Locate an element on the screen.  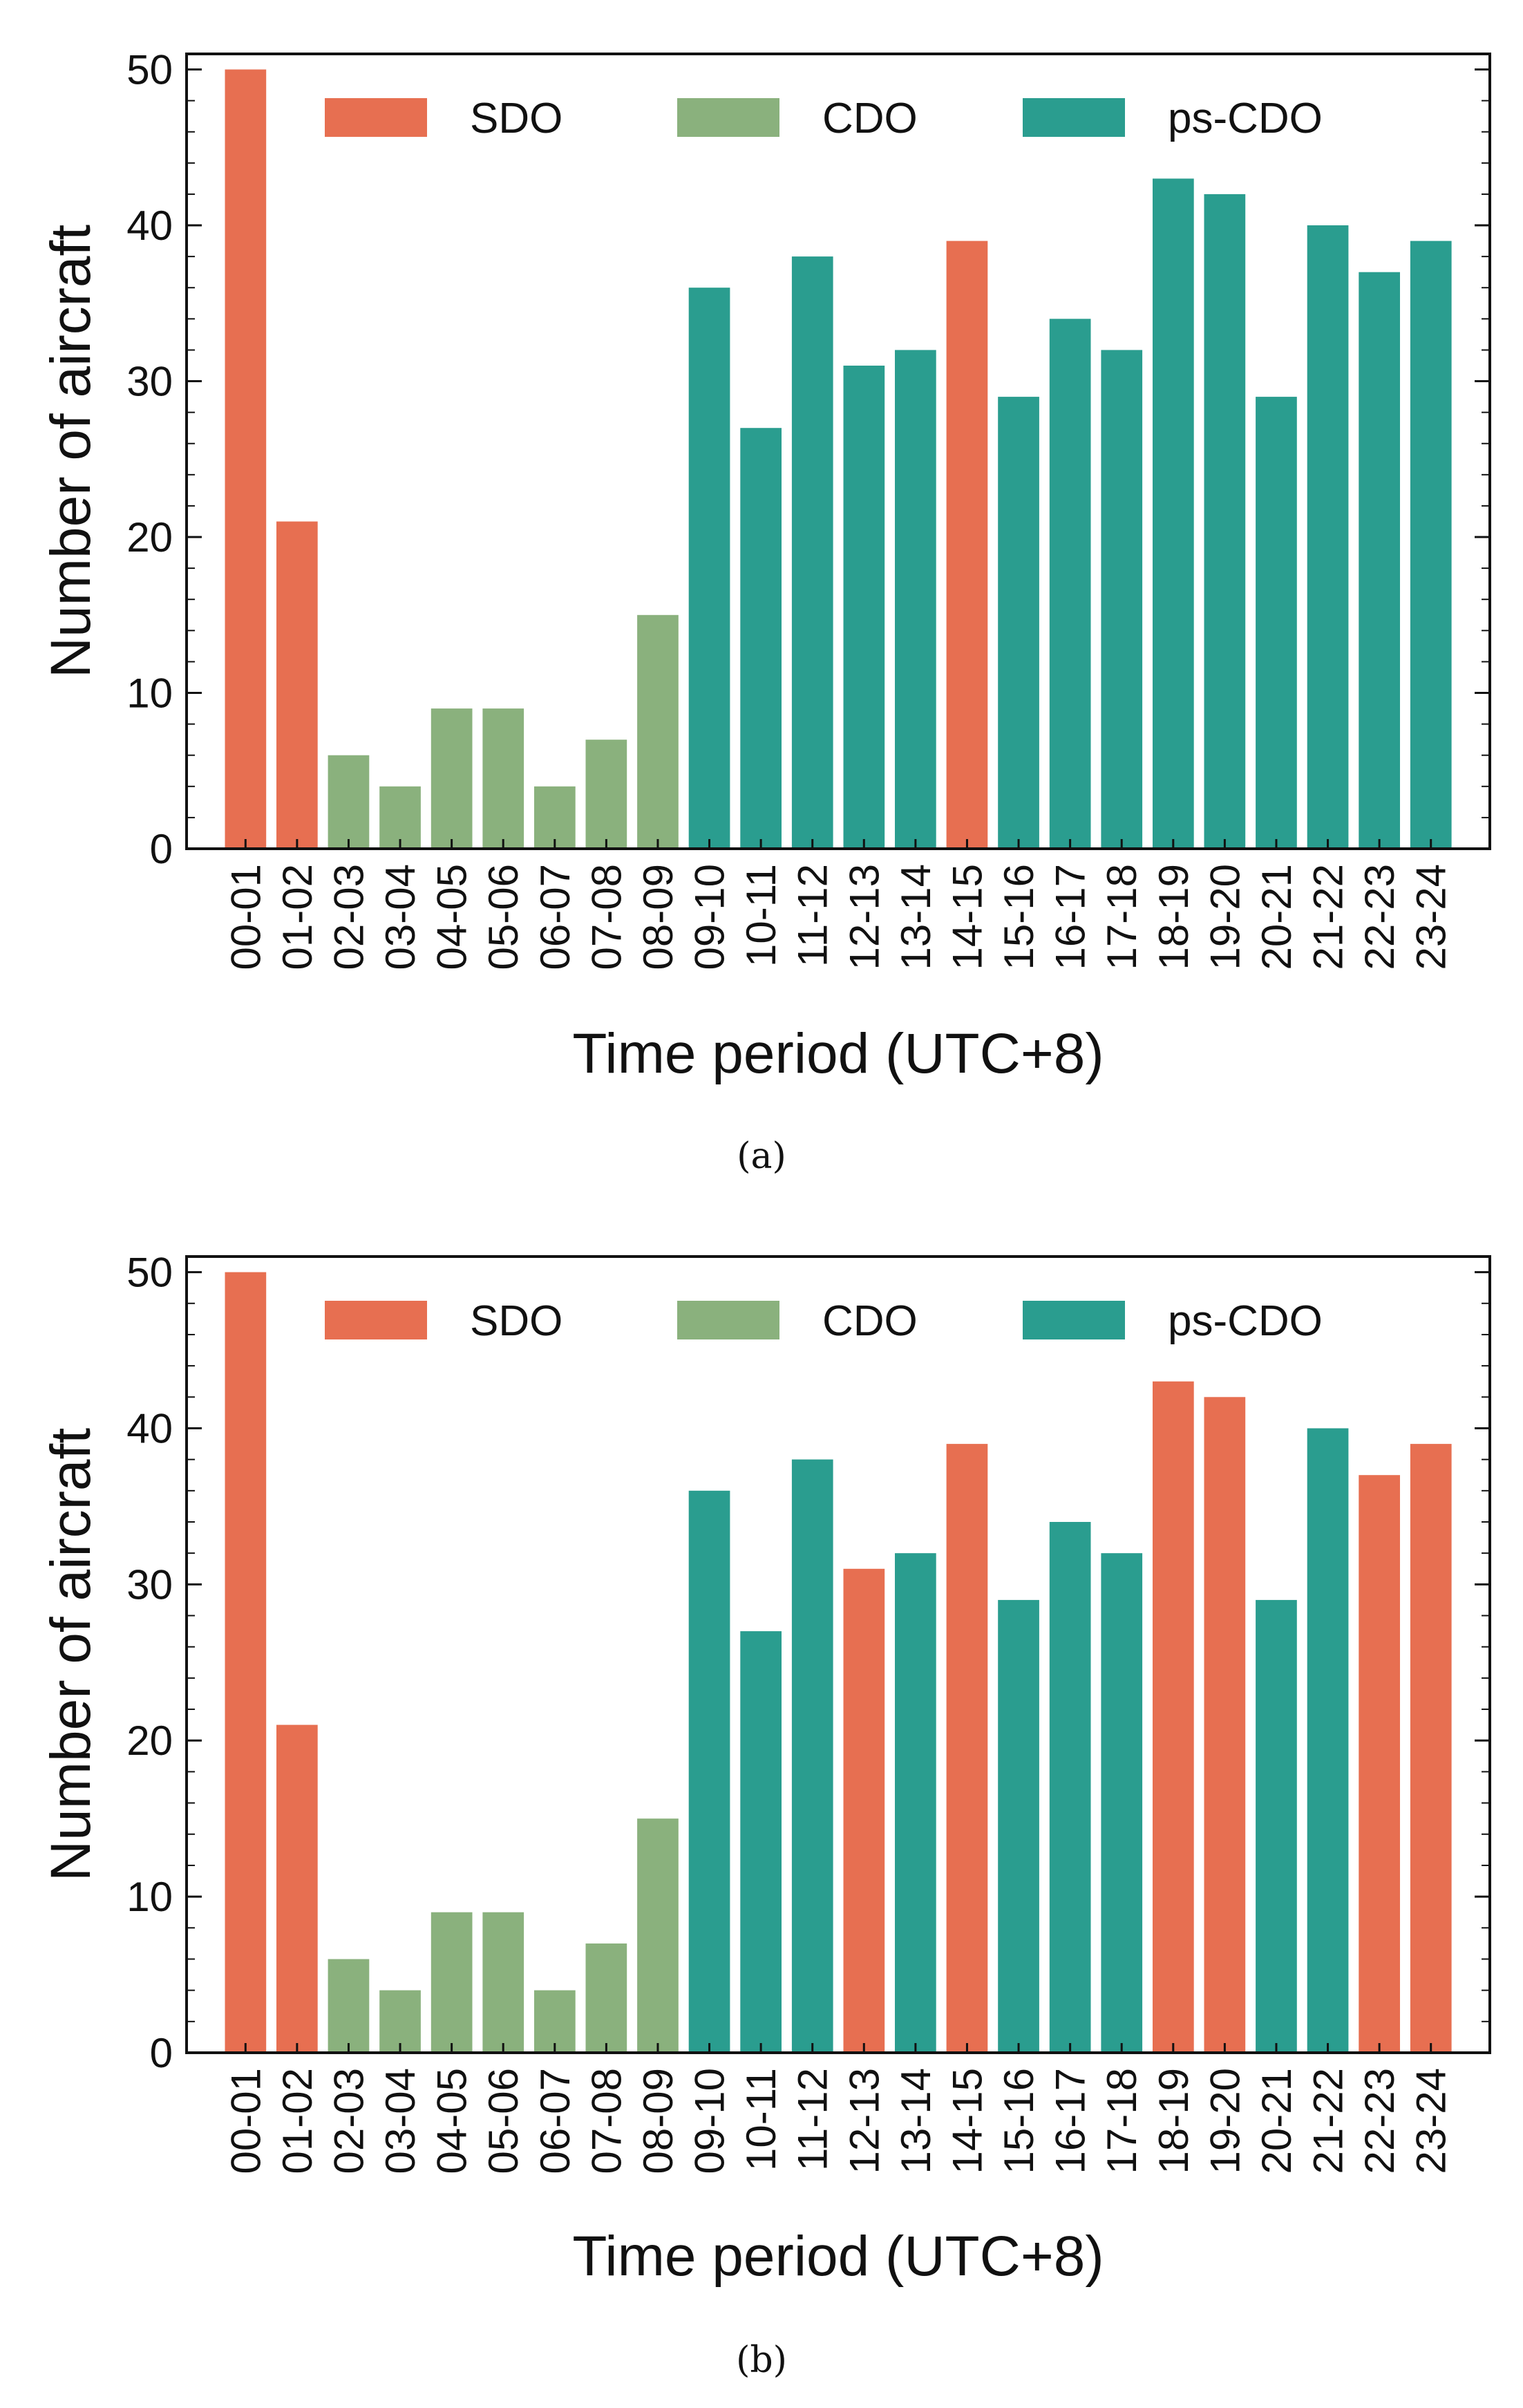
bar-12-13-SDO is located at coordinates (864, 1810).